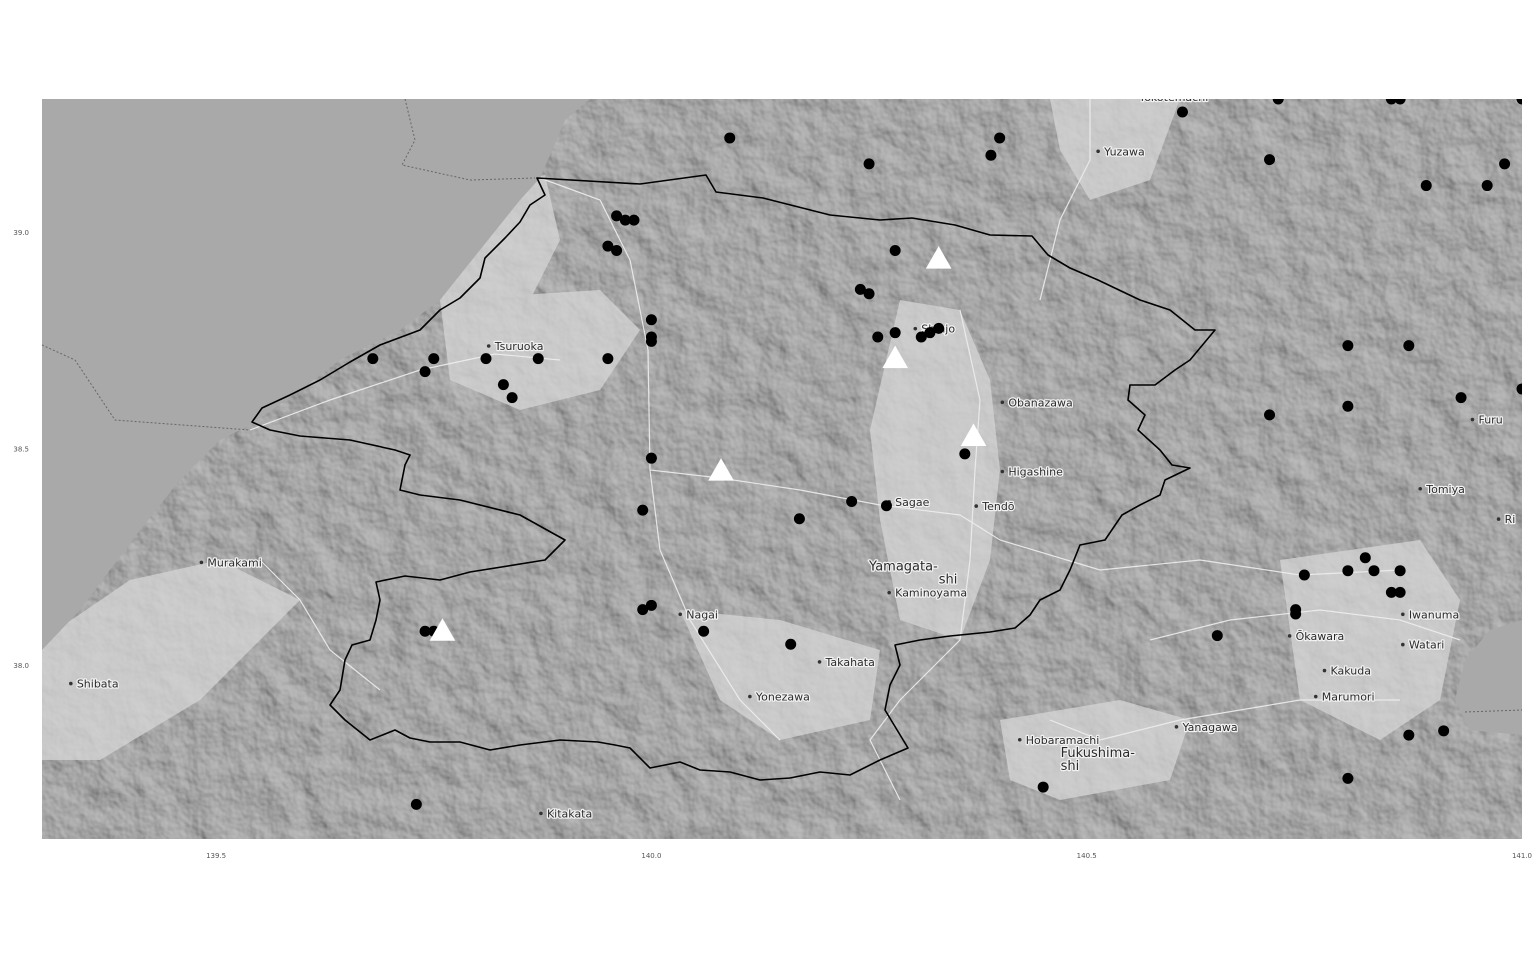 The image size is (1536, 960). Describe the element at coordinates (903, 567) in the screenshot. I see `place-label: Yamagata-` at that location.